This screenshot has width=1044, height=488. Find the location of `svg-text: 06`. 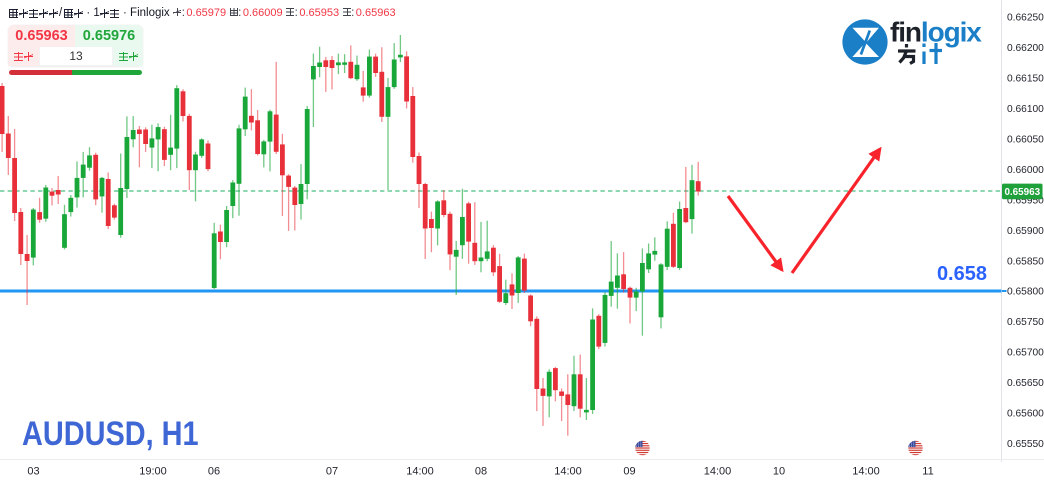

svg-text: 06 is located at coordinates (214, 472).